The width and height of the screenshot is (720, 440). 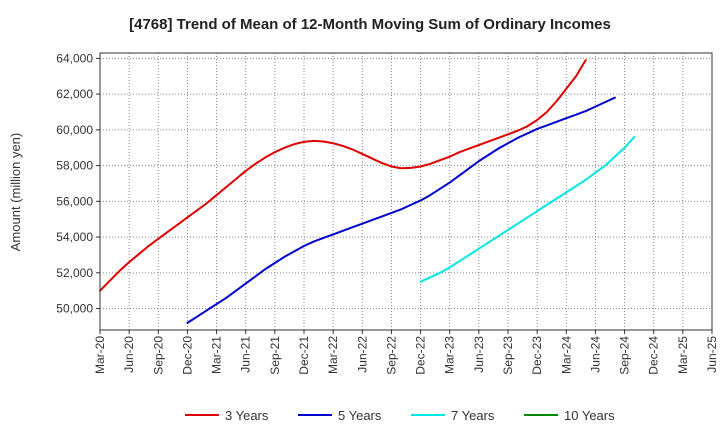 I want to click on x-tick-label: Jun-25, so click(x=712, y=354).